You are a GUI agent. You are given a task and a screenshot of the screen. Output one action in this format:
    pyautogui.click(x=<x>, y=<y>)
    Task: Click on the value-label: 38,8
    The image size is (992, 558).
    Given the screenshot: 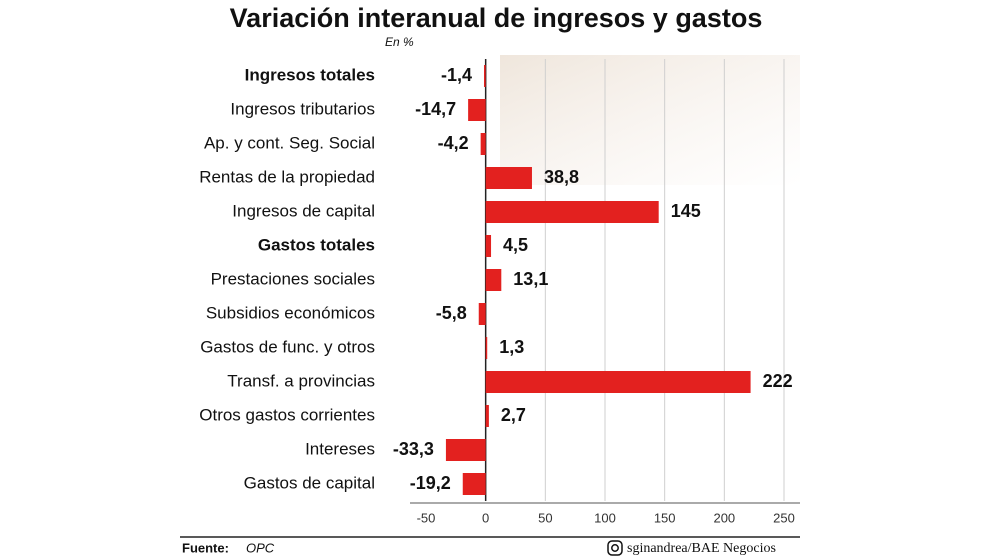 What is the action you would take?
    pyautogui.click(x=561, y=177)
    